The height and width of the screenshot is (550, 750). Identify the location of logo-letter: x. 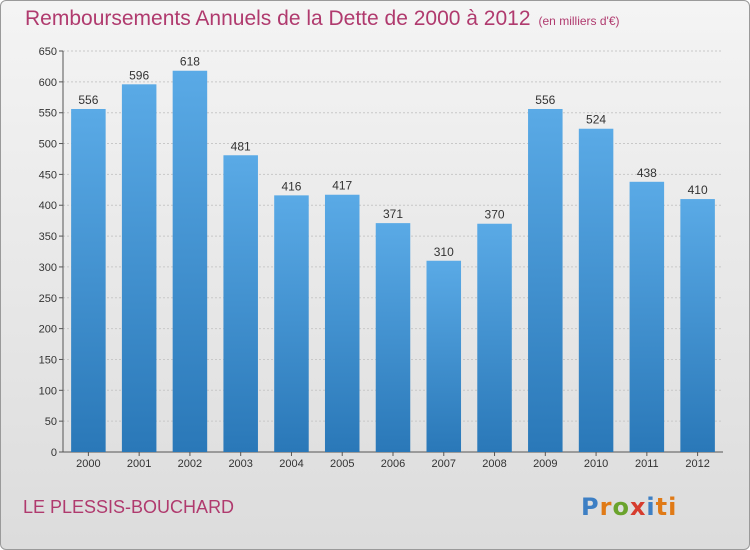
(638, 507).